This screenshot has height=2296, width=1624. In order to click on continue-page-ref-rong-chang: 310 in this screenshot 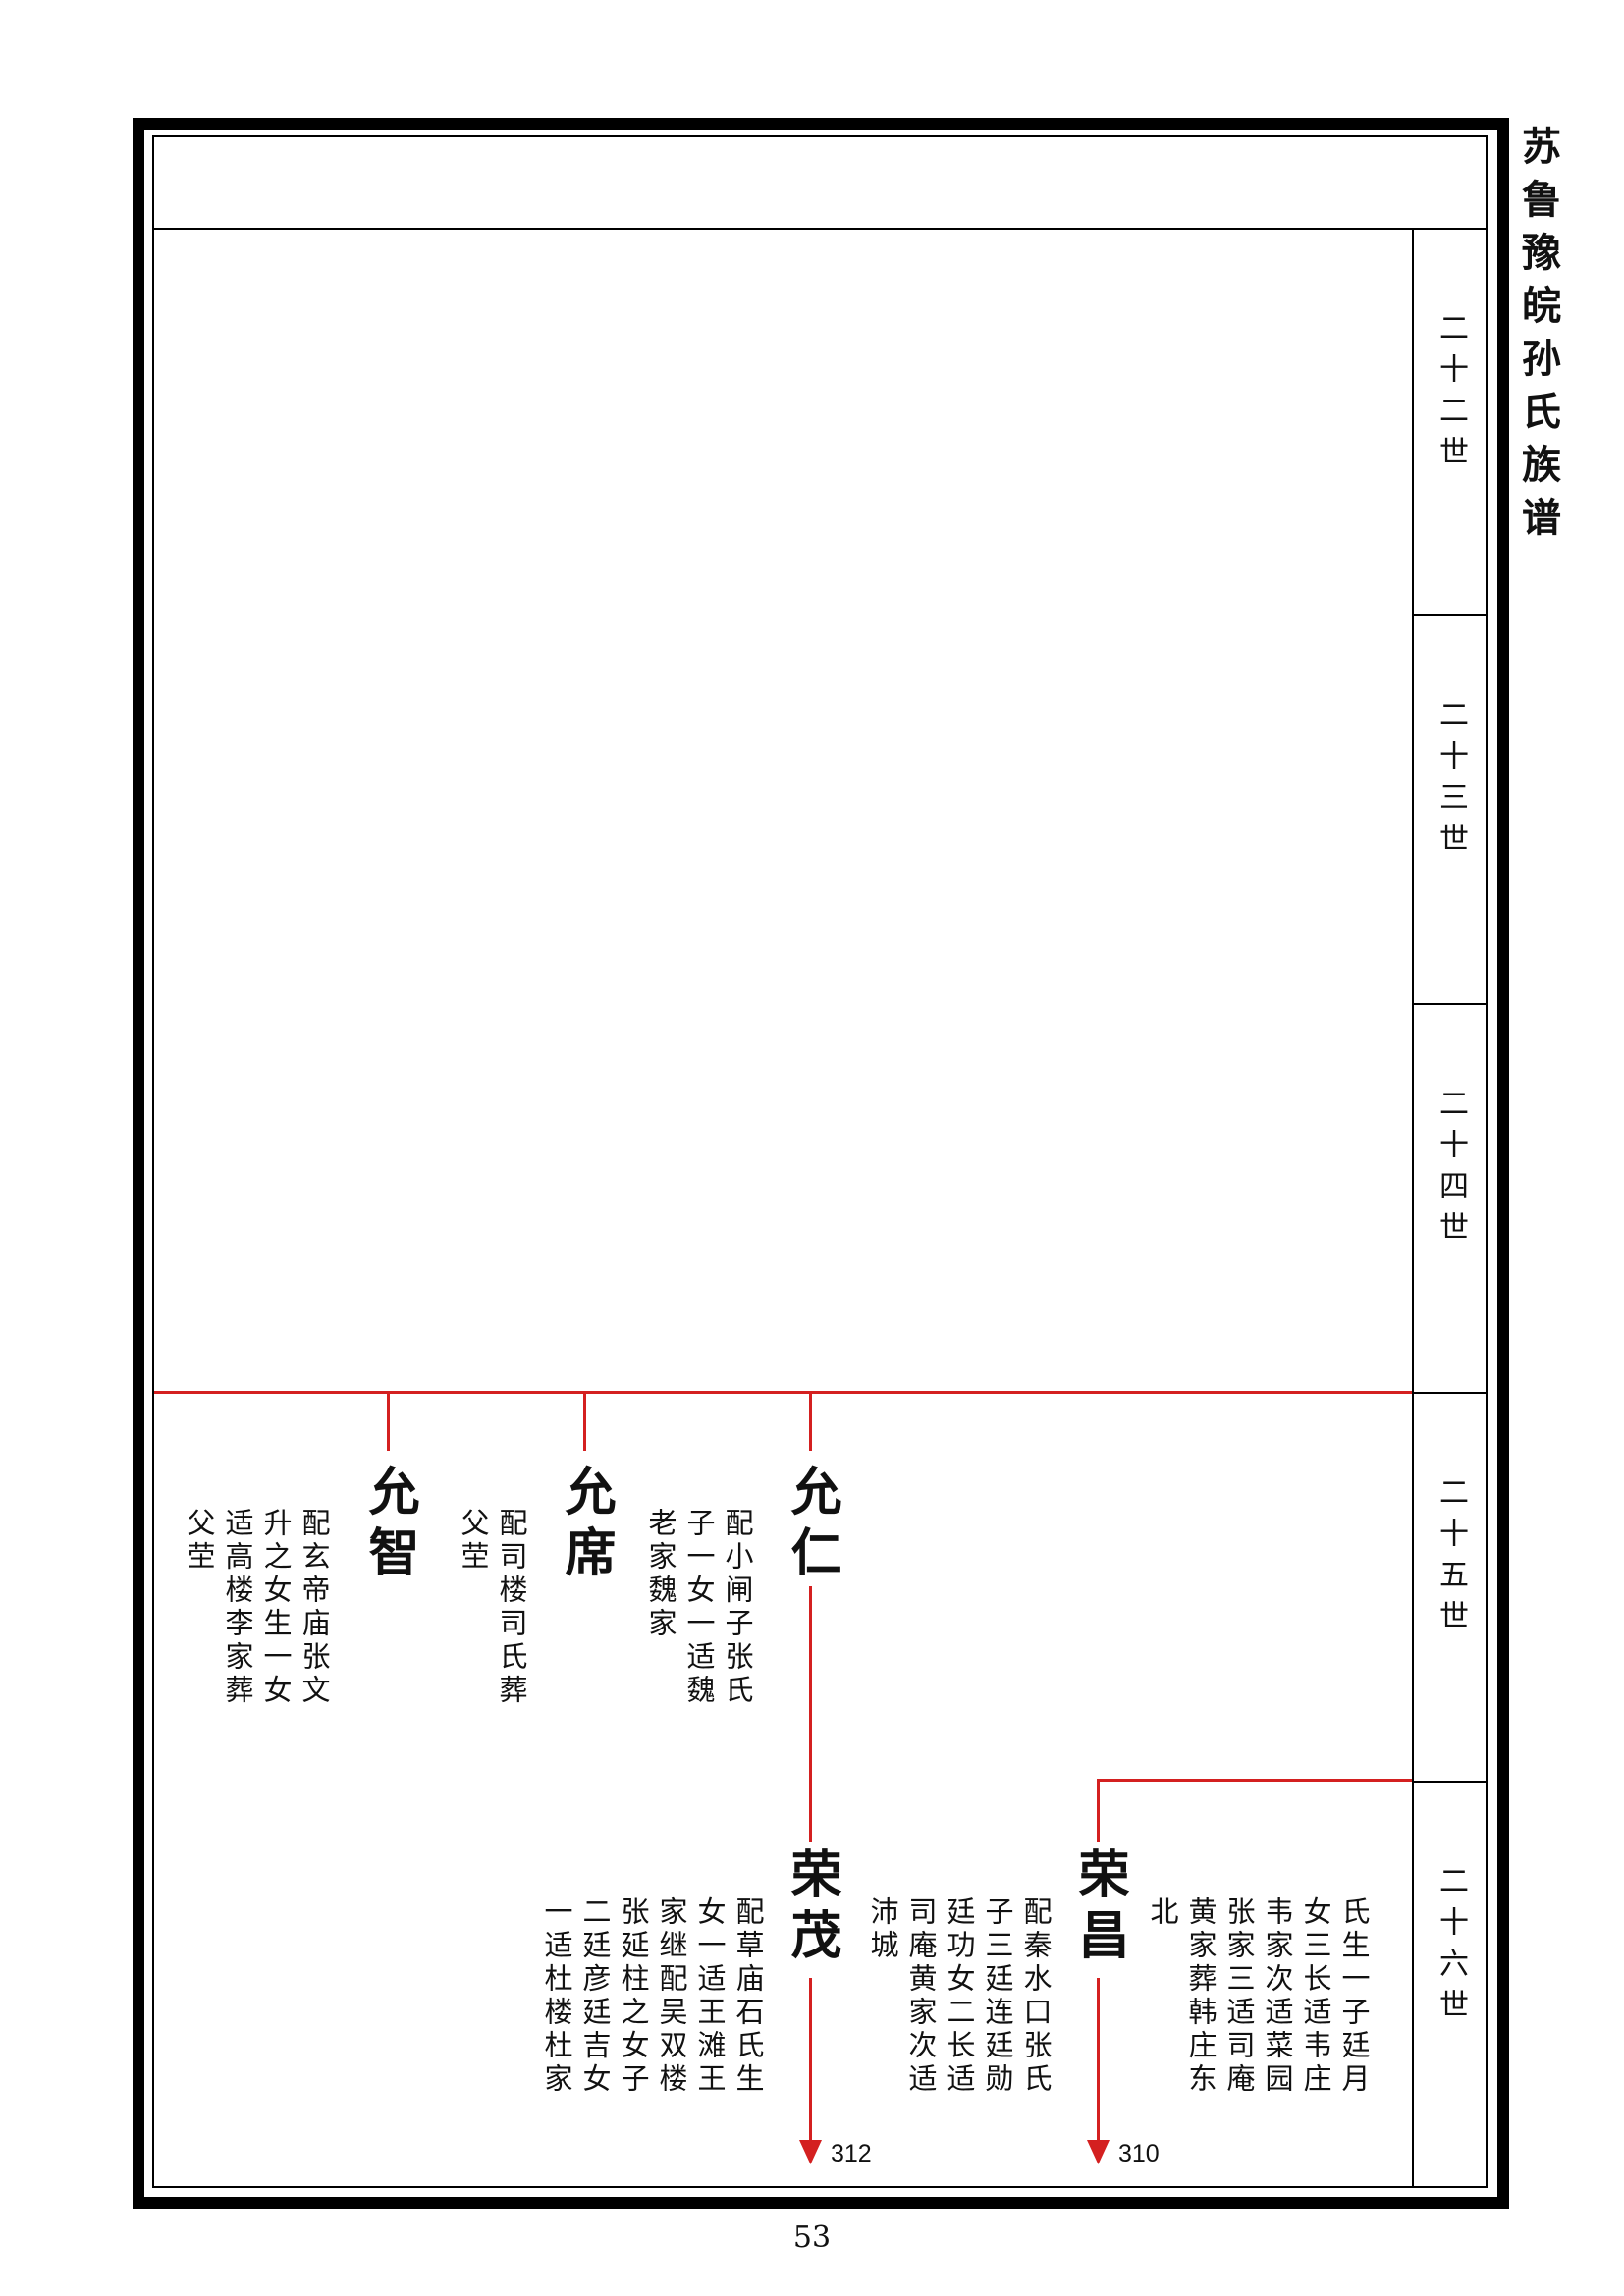, I will do `click(1139, 2153)`.